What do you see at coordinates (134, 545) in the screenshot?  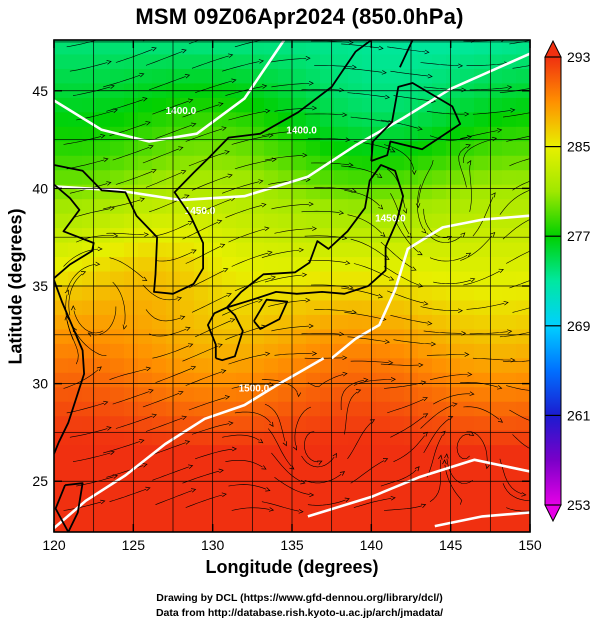 I see `x-tick-label: 125` at bounding box center [134, 545].